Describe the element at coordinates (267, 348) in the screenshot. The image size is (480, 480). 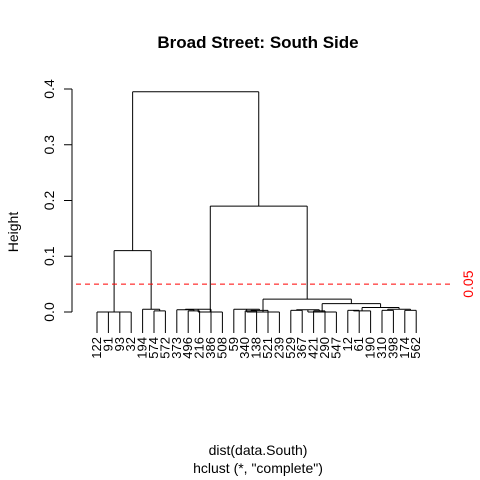
I see `leaf-label: 521` at that location.